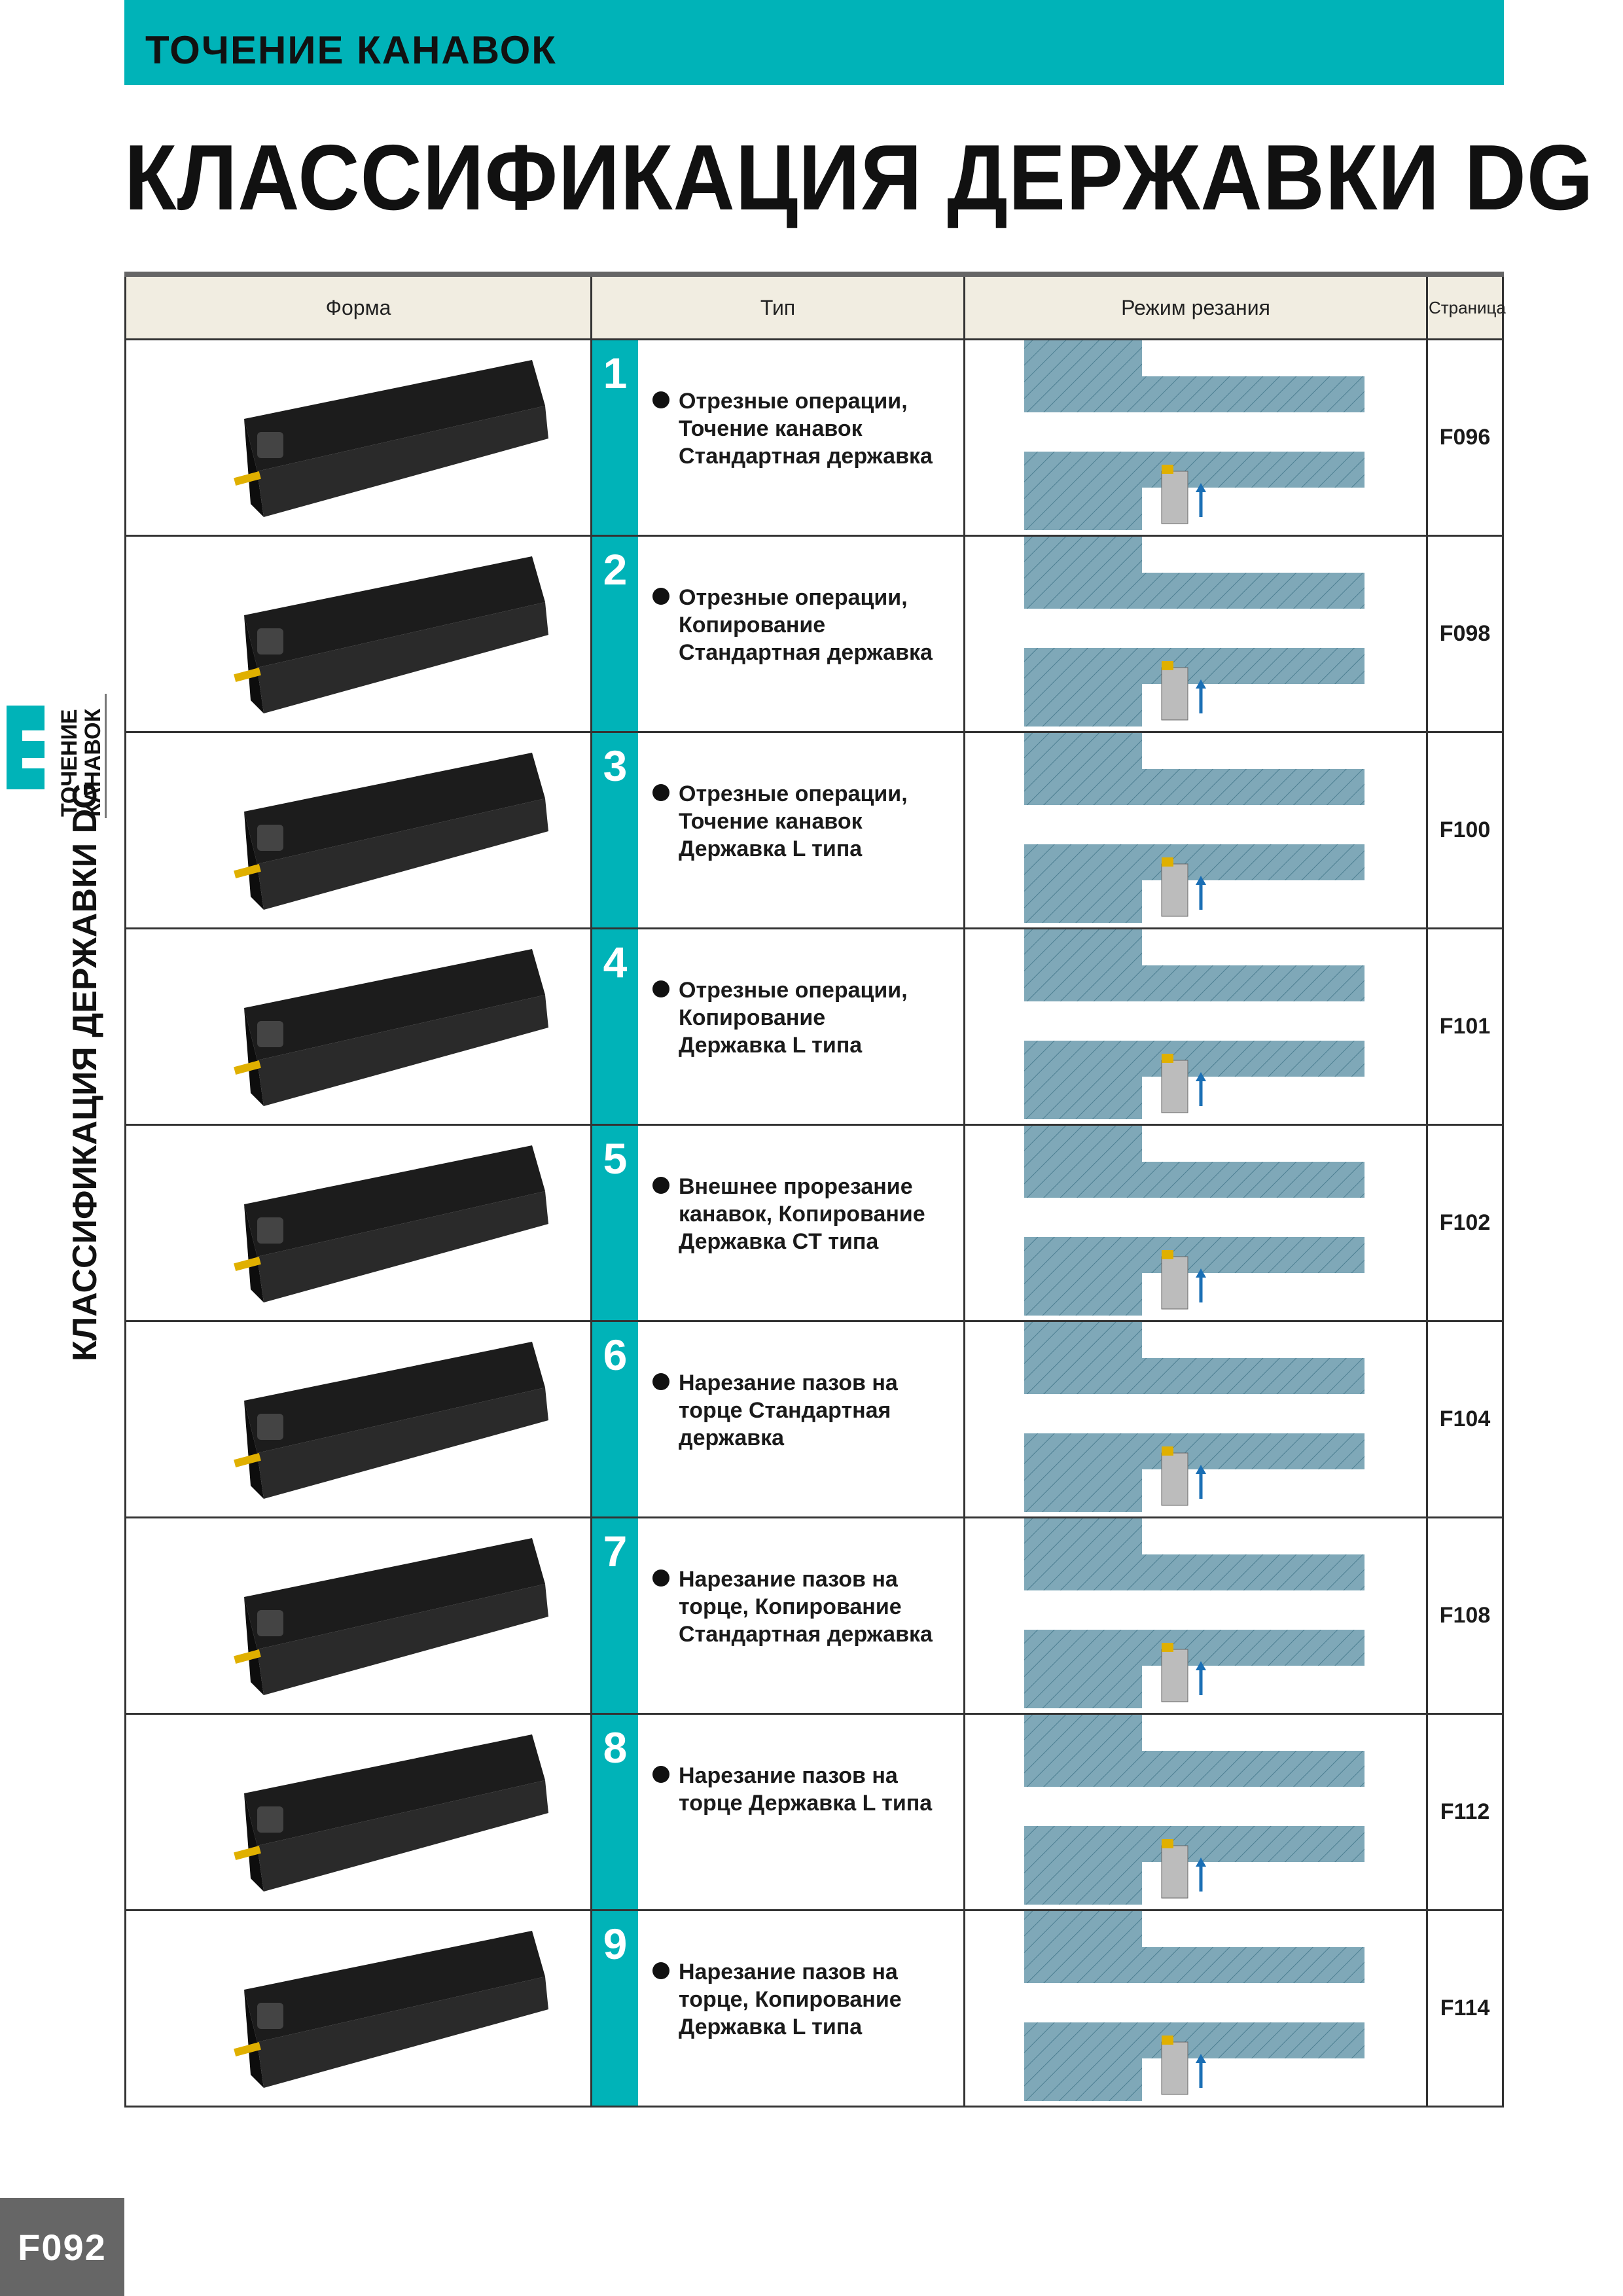 This screenshot has height=2296, width=1623. What do you see at coordinates (615, 1812) in the screenshot?
I see `type-number: 8` at bounding box center [615, 1812].